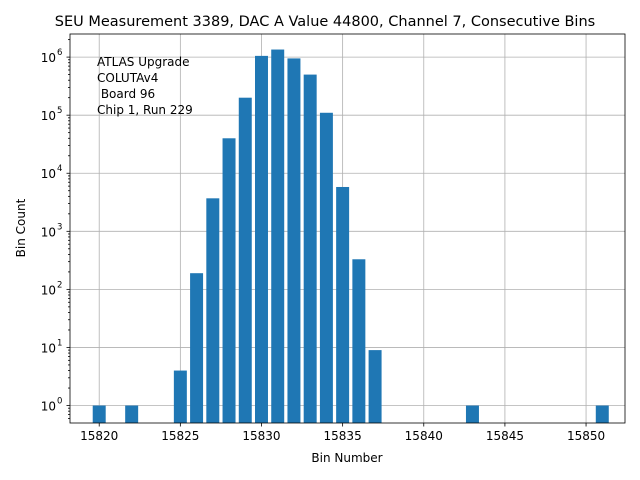 The image size is (640, 480). What do you see at coordinates (59, 343) in the screenshot?
I see `y-tick-exponent: 1` at bounding box center [59, 343].